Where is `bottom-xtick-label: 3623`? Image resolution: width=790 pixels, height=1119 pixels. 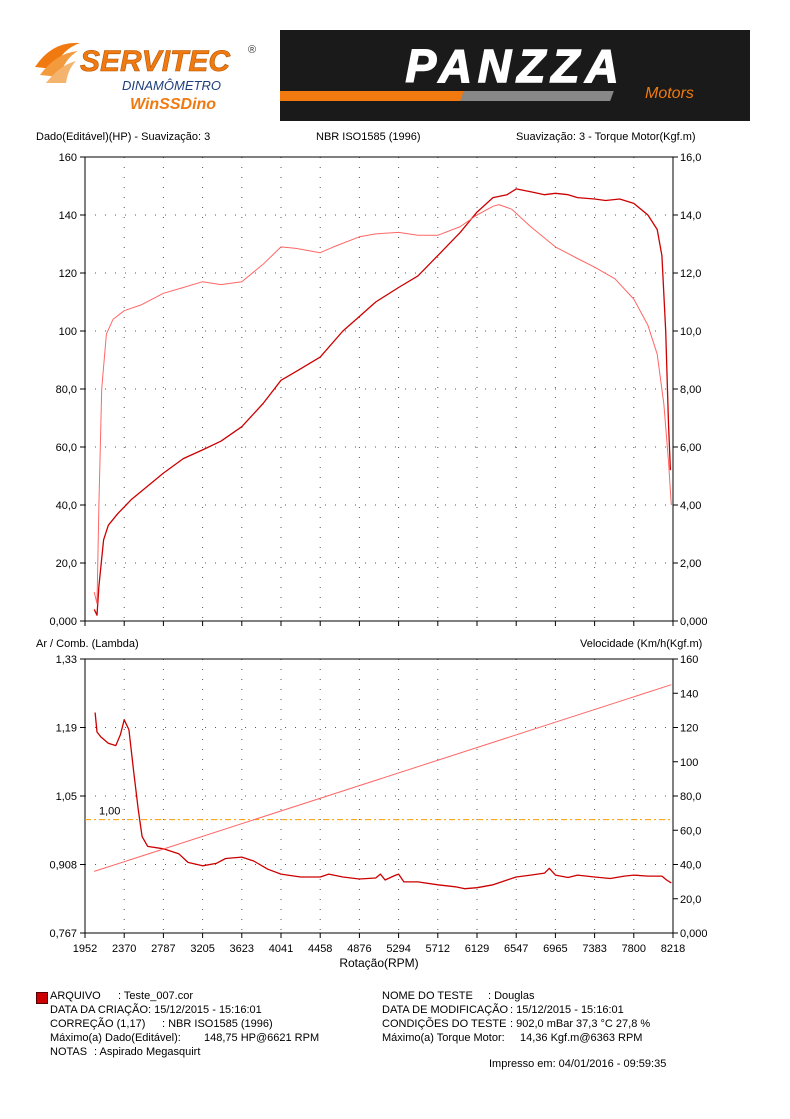
bottom-xtick-label: 3623 is located at coordinates (242, 949).